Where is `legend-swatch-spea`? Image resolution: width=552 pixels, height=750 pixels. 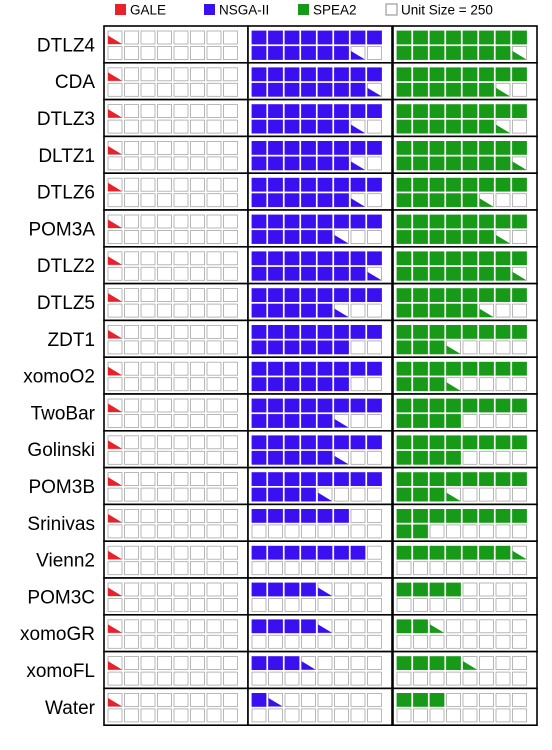 legend-swatch-spea is located at coordinates (303, 9).